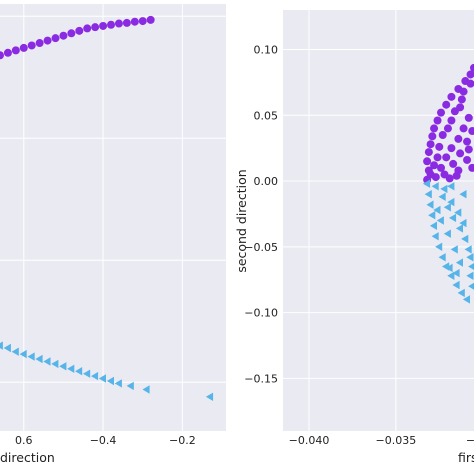 Image resolution: width=474 pixels, height=474 pixels. I want to click on x-tick-label: −0.040, so click(309, 440).